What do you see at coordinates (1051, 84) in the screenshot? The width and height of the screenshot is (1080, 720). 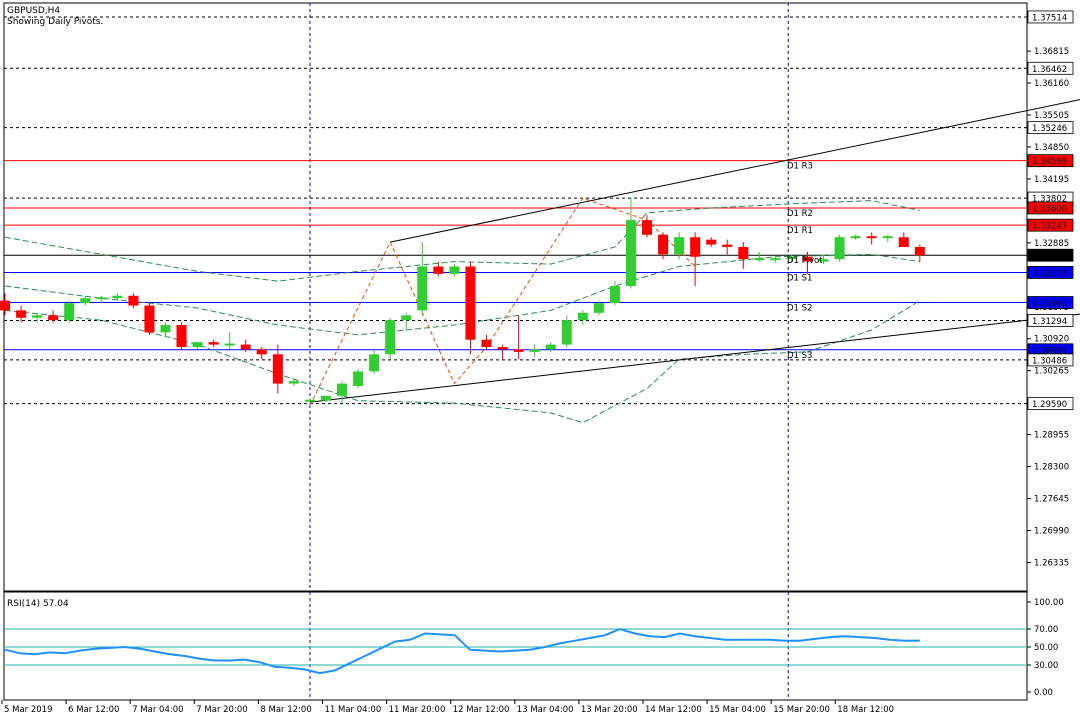 I see `price-tick-label: 1.36160` at bounding box center [1051, 84].